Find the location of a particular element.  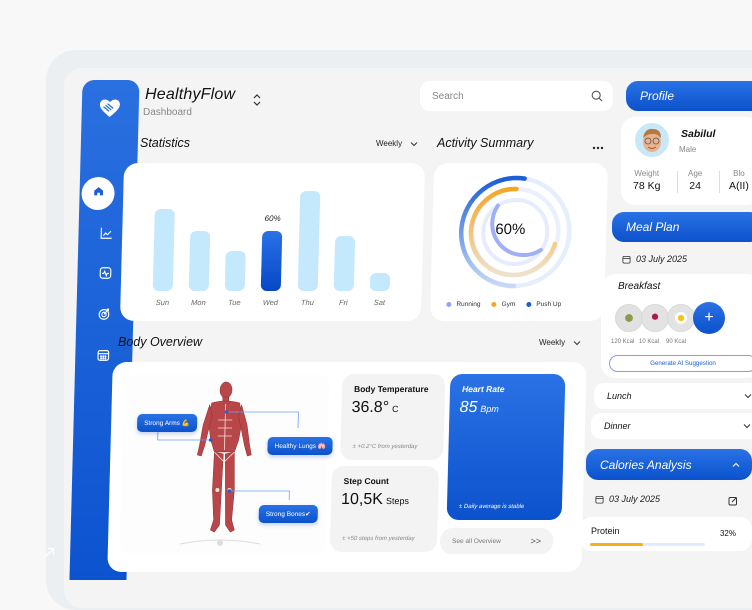

statistics-period-value: Weekly is located at coordinates (389, 143).